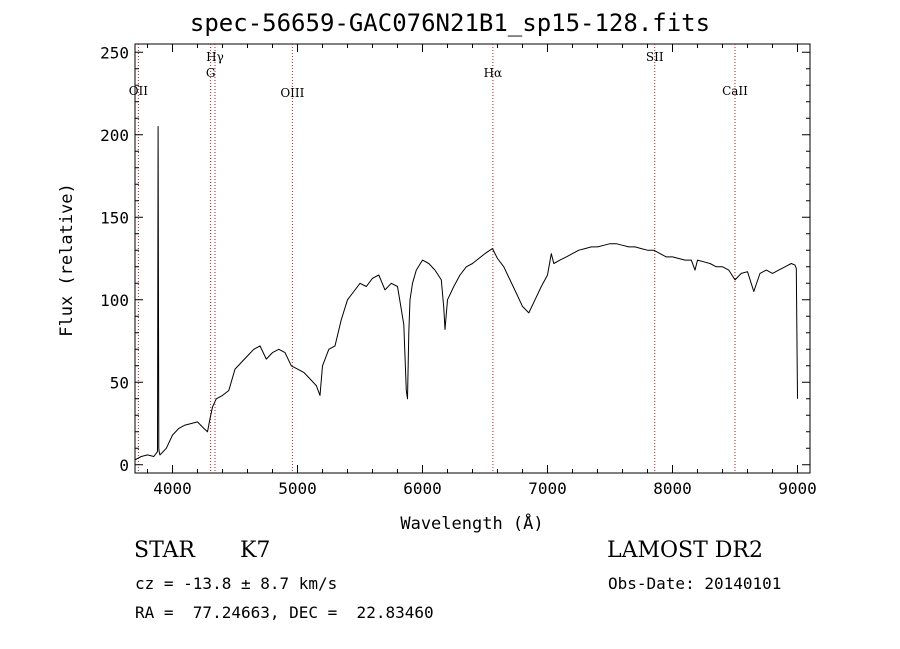  Describe the element at coordinates (797, 488) in the screenshot. I see `x-tick-label: 9000` at that location.